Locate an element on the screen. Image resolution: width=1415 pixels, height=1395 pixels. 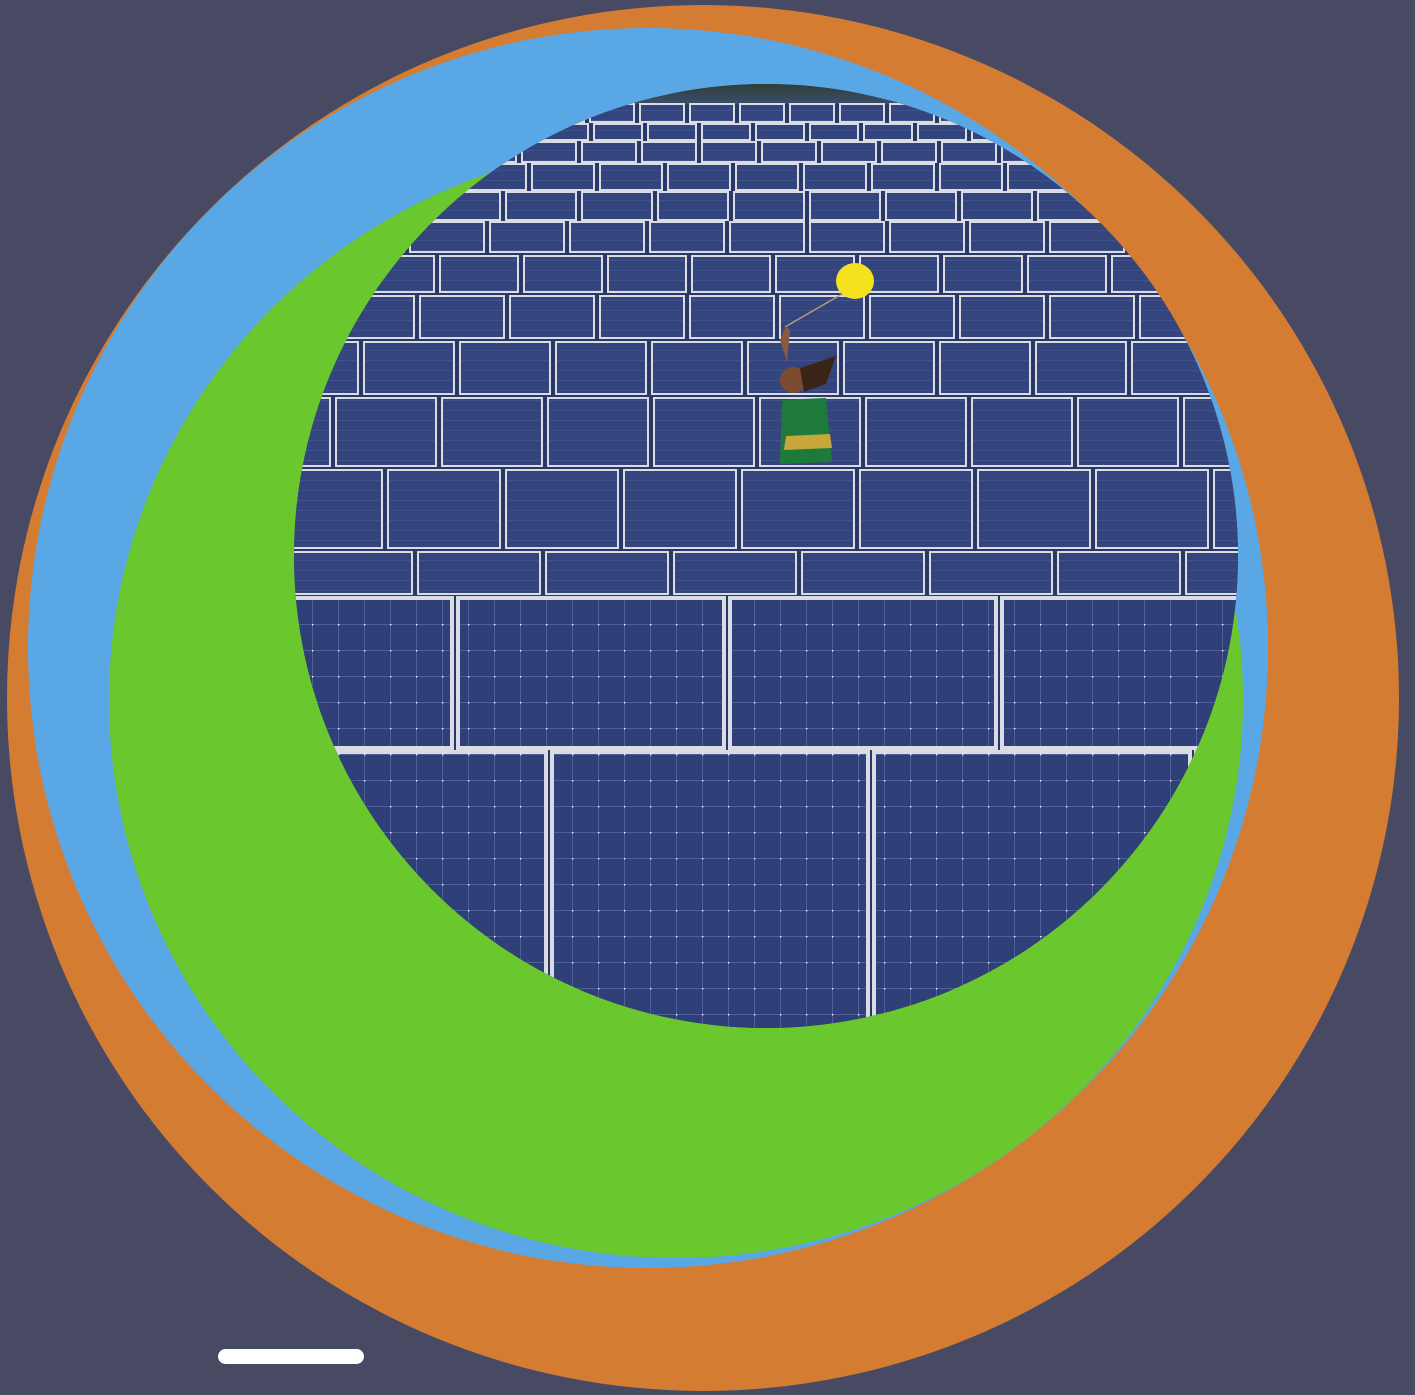
slider-pill is located at coordinates (291, 1356).